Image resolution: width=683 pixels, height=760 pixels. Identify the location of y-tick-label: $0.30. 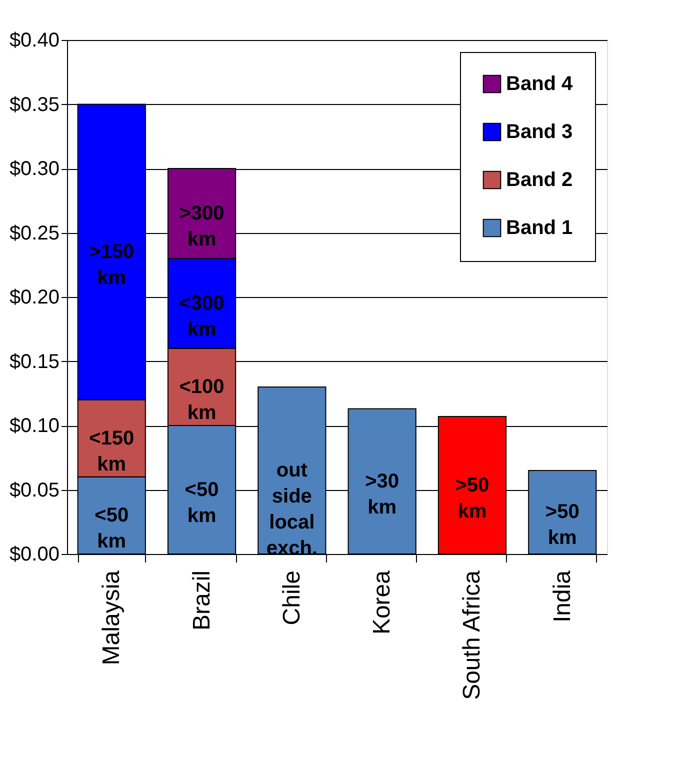
(34, 169).